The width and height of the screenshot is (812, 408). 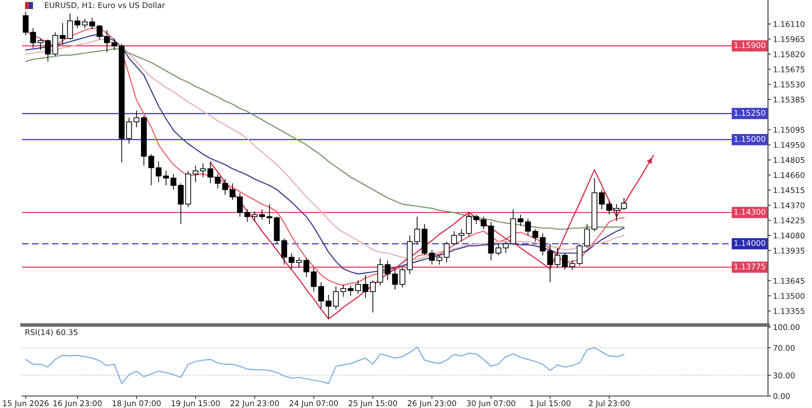 What do you see at coordinates (325, 365) in the screenshot?
I see `line-series` at bounding box center [325, 365].